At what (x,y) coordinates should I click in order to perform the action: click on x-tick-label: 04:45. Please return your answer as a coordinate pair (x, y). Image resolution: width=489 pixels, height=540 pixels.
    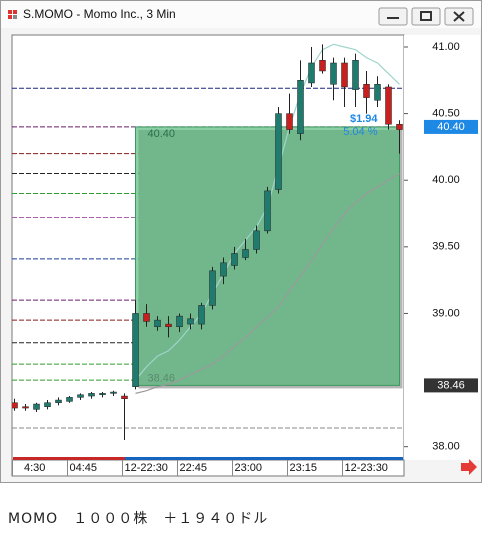
    Looking at the image, I should click on (84, 468).